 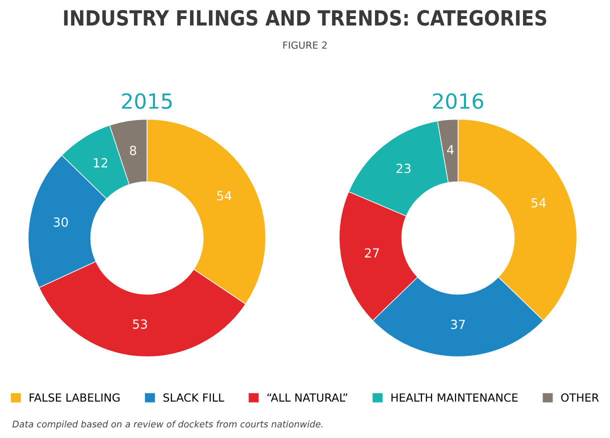 What do you see at coordinates (458, 325) in the screenshot?
I see `data-label: 37` at bounding box center [458, 325].